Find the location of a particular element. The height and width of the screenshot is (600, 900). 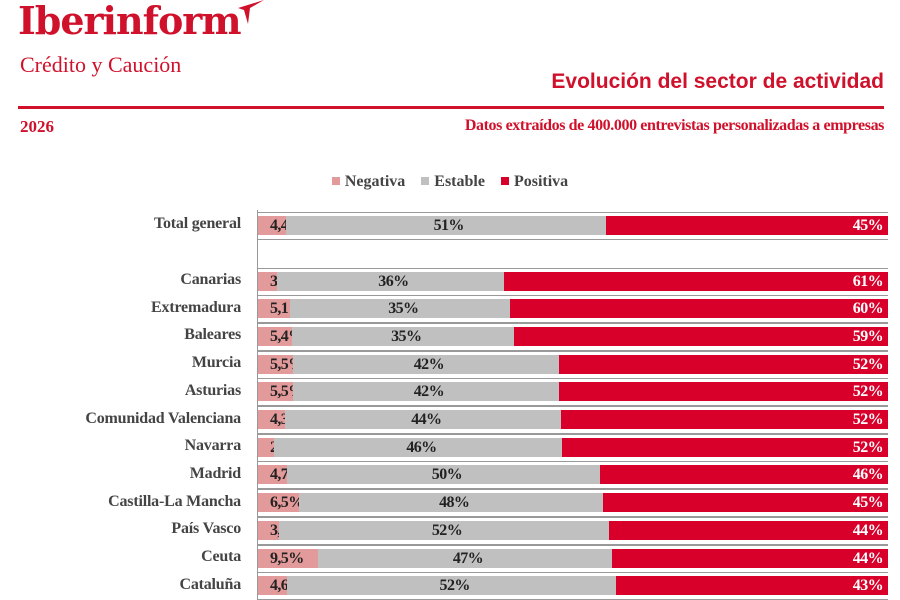

data-label-positiva: 46% is located at coordinates (868, 475).